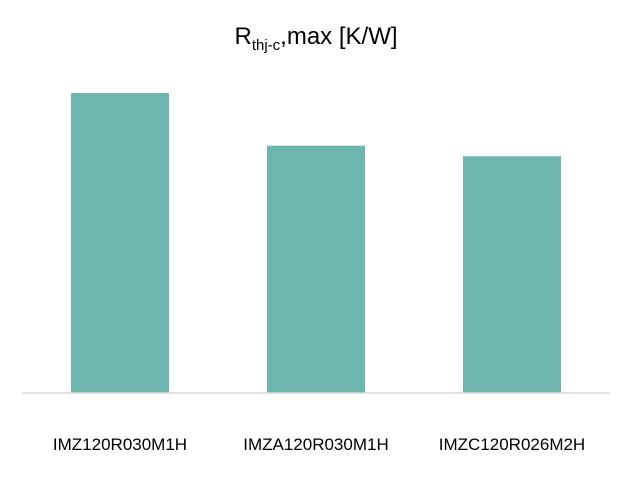 This screenshot has height=500, width=632. What do you see at coordinates (120, 444) in the screenshot?
I see `x-tick-label: IMZ120R030M1H` at bounding box center [120, 444].